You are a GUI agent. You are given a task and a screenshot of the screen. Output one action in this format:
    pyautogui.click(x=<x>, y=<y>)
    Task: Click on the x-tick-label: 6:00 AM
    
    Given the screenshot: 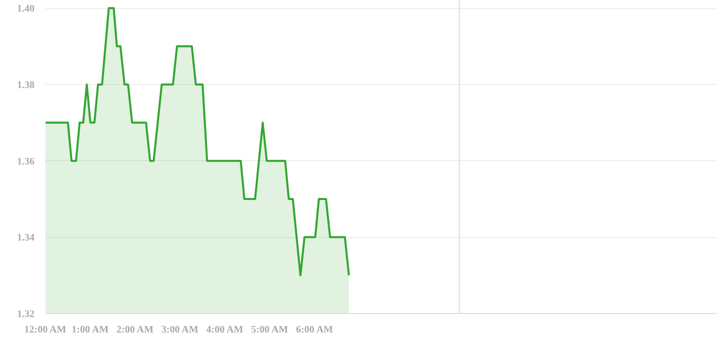 What is the action you would take?
    pyautogui.click(x=315, y=330)
    